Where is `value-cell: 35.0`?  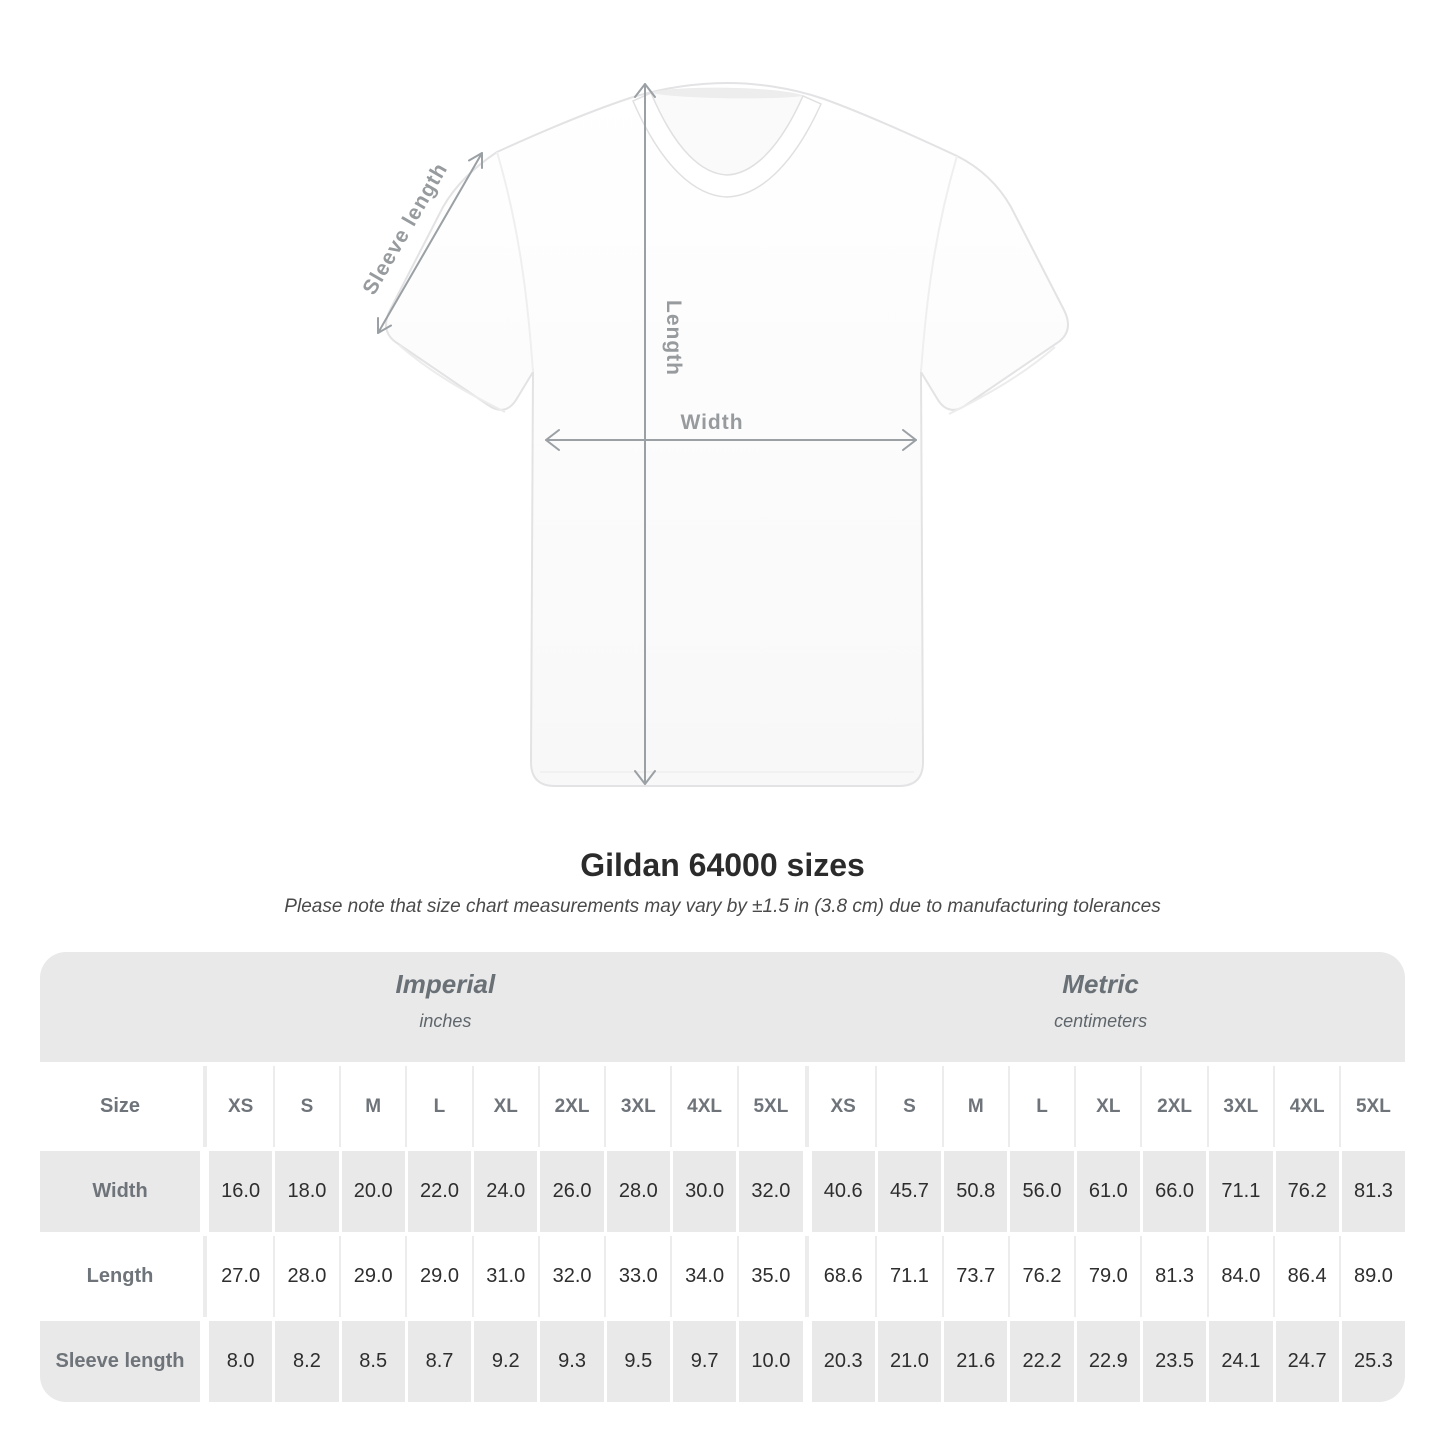 value-cell: 35.0 is located at coordinates (769, 1276).